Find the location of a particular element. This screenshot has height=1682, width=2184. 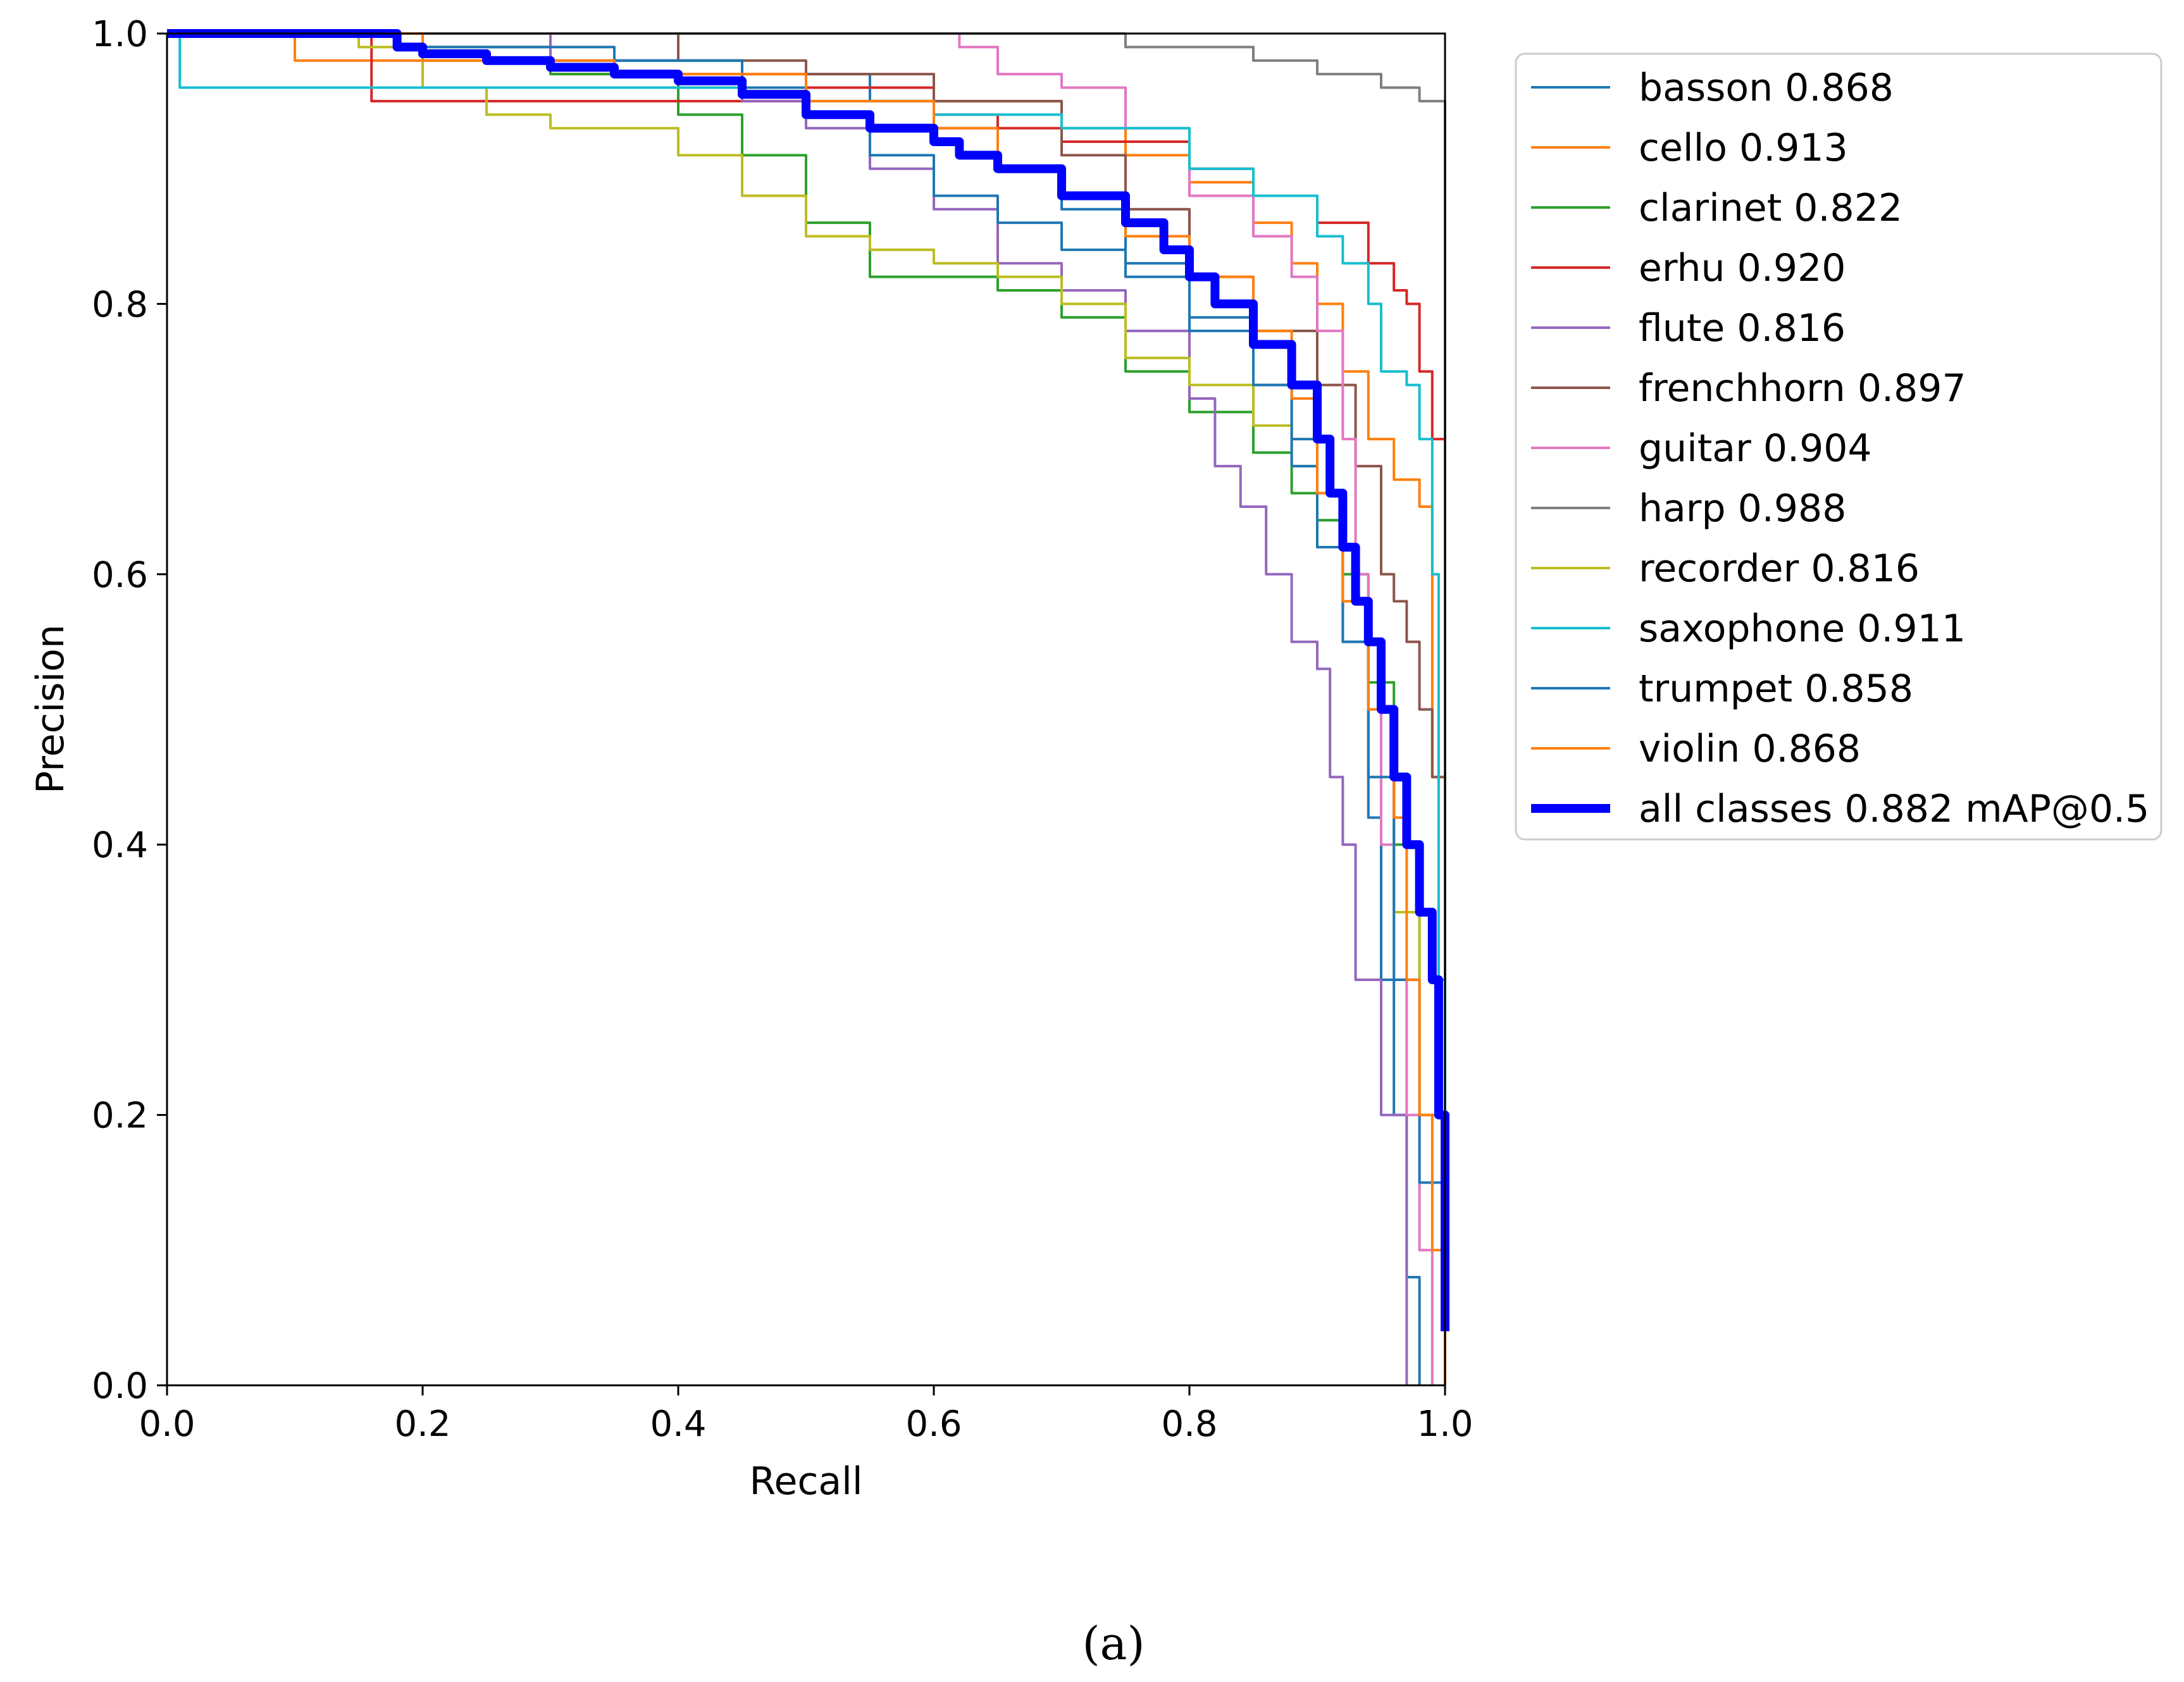

x-tick-label: 0.8 is located at coordinates (1189, 1425).